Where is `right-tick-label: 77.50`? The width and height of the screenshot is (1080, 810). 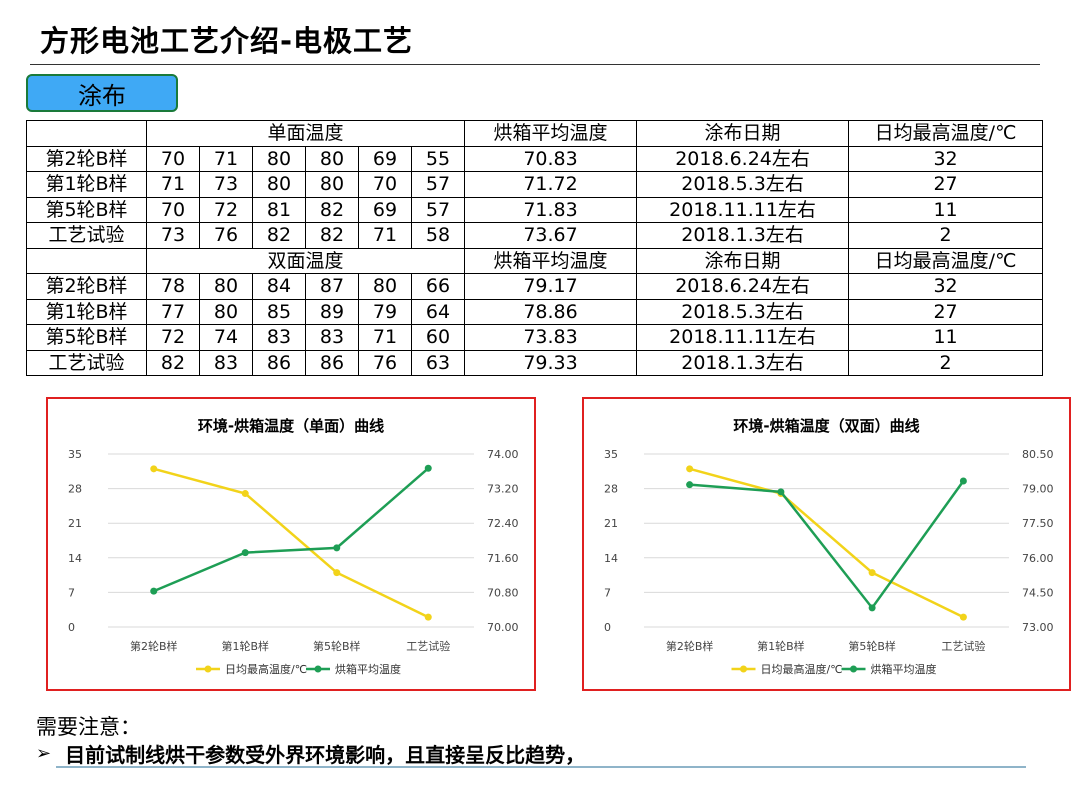 right-tick-label: 77.50 is located at coordinates (1038, 523).